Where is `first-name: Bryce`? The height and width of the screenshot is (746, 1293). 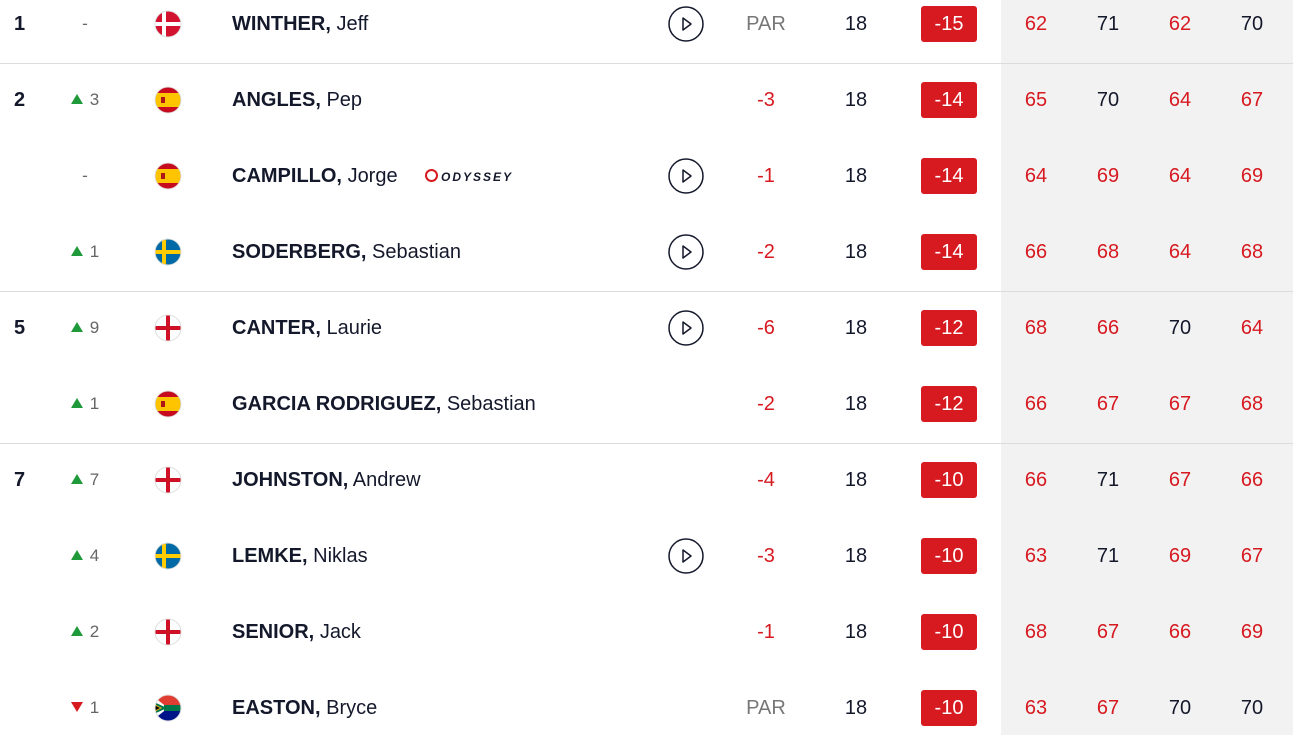 first-name: Bryce is located at coordinates (352, 708).